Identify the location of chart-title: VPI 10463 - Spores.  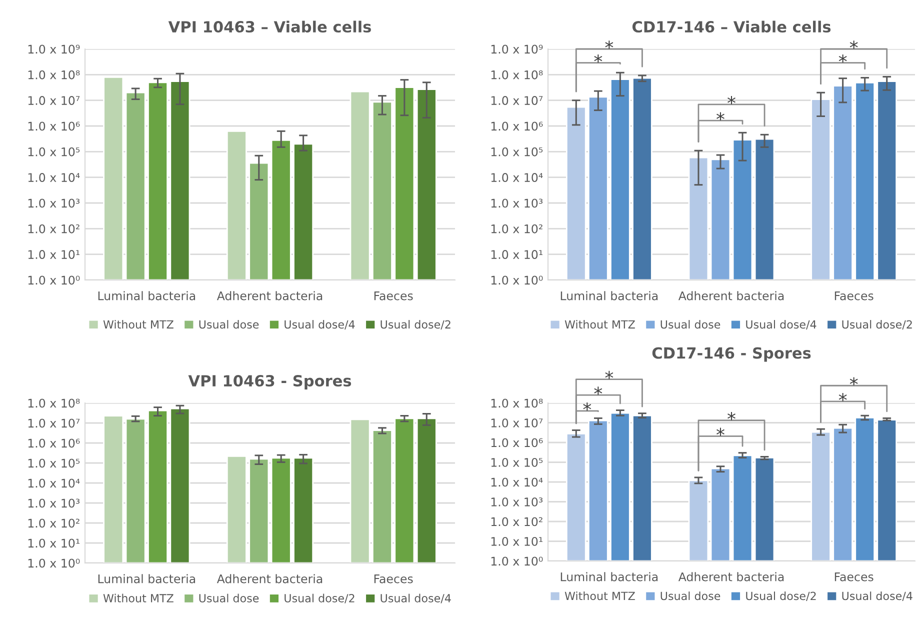
(270, 382).